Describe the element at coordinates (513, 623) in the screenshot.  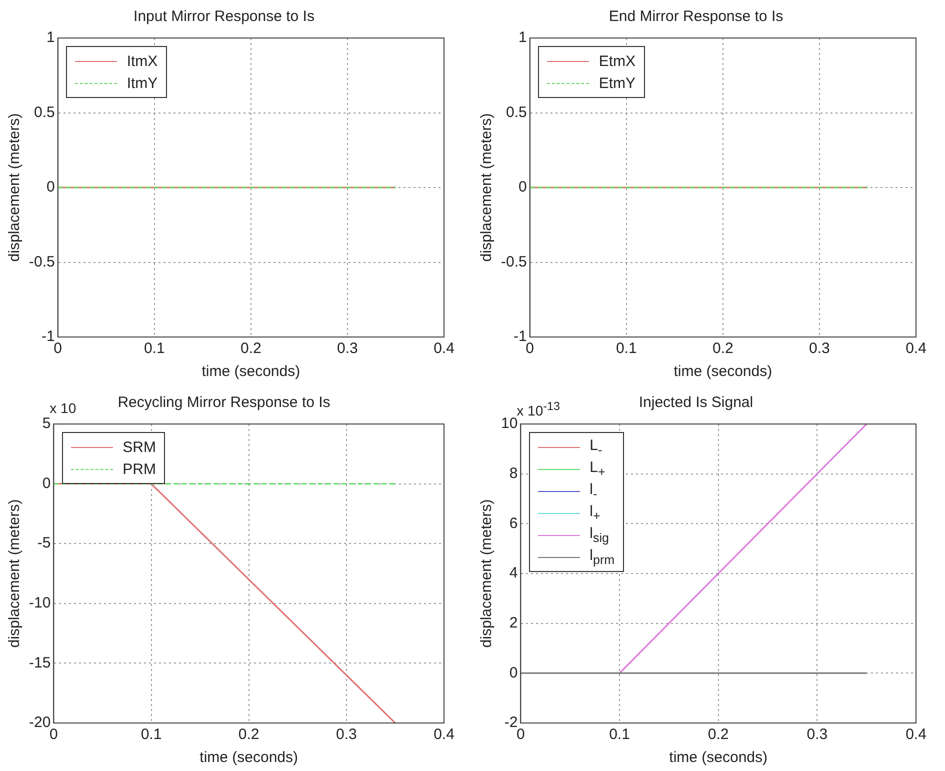
I see `y-tick-label: 2` at that location.